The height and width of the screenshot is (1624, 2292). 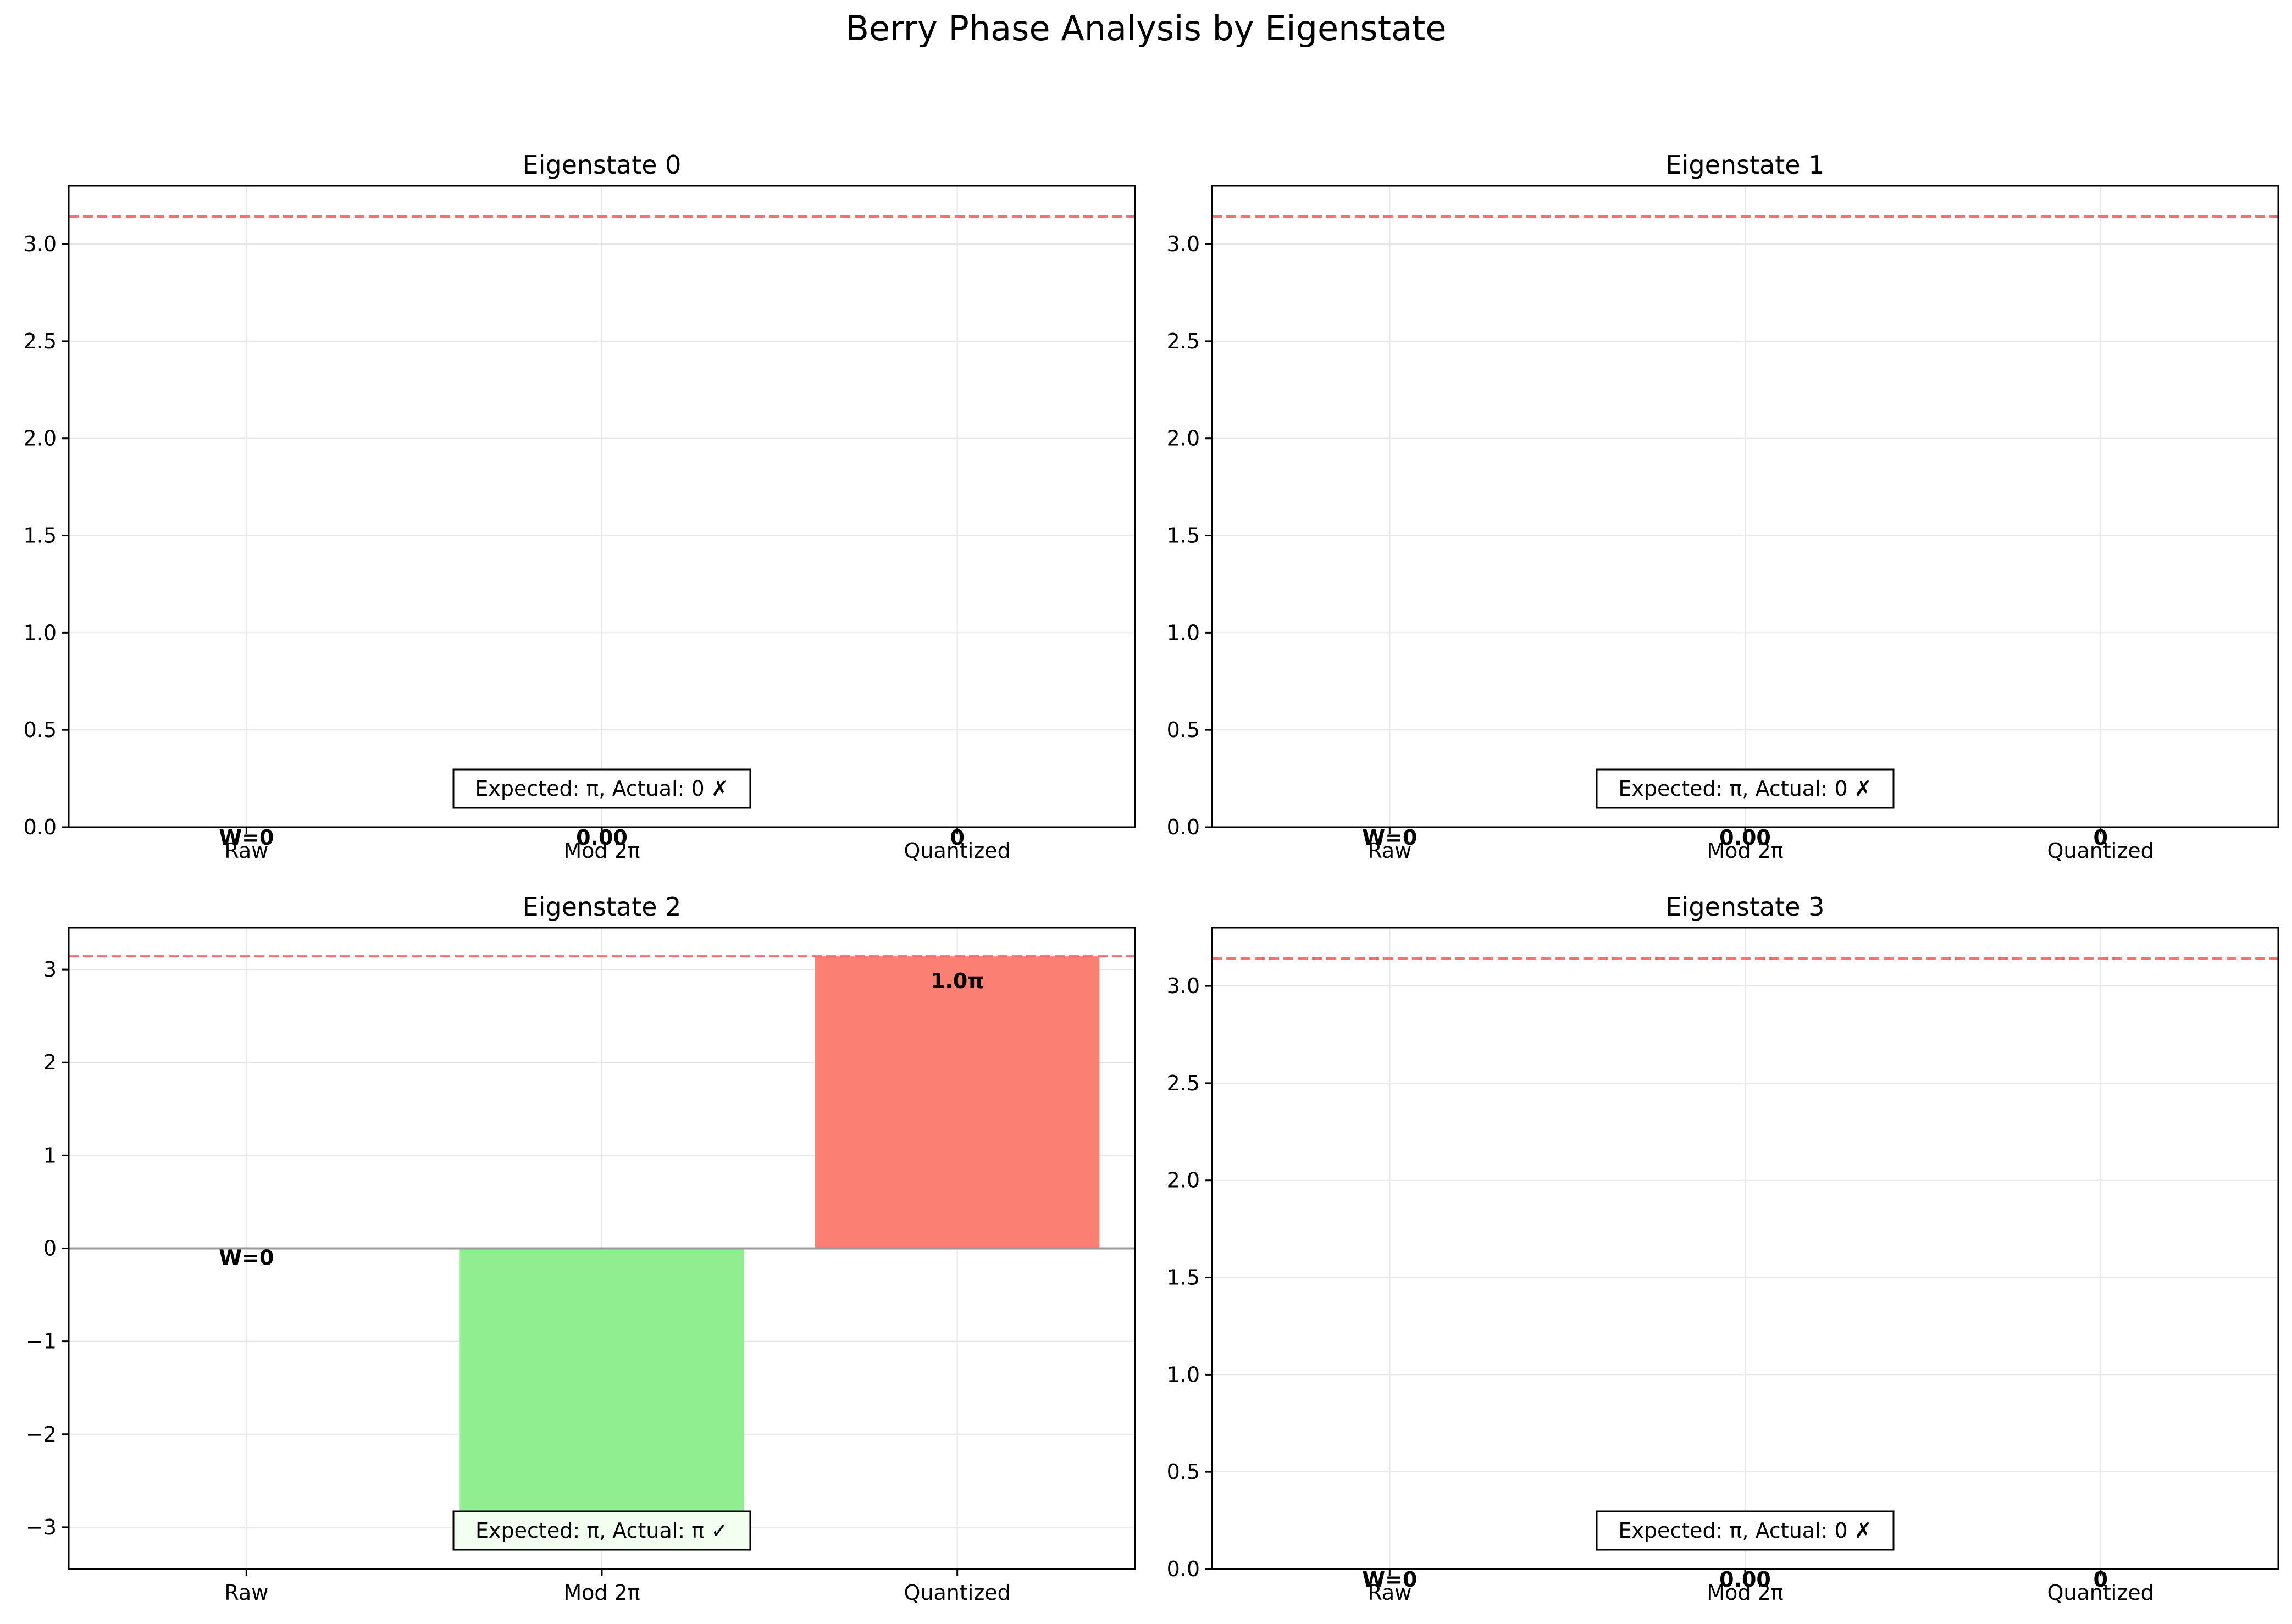 What do you see at coordinates (1146, 28) in the screenshot?
I see `figure-title: Berry Phase Analysis by Eigenstate` at bounding box center [1146, 28].